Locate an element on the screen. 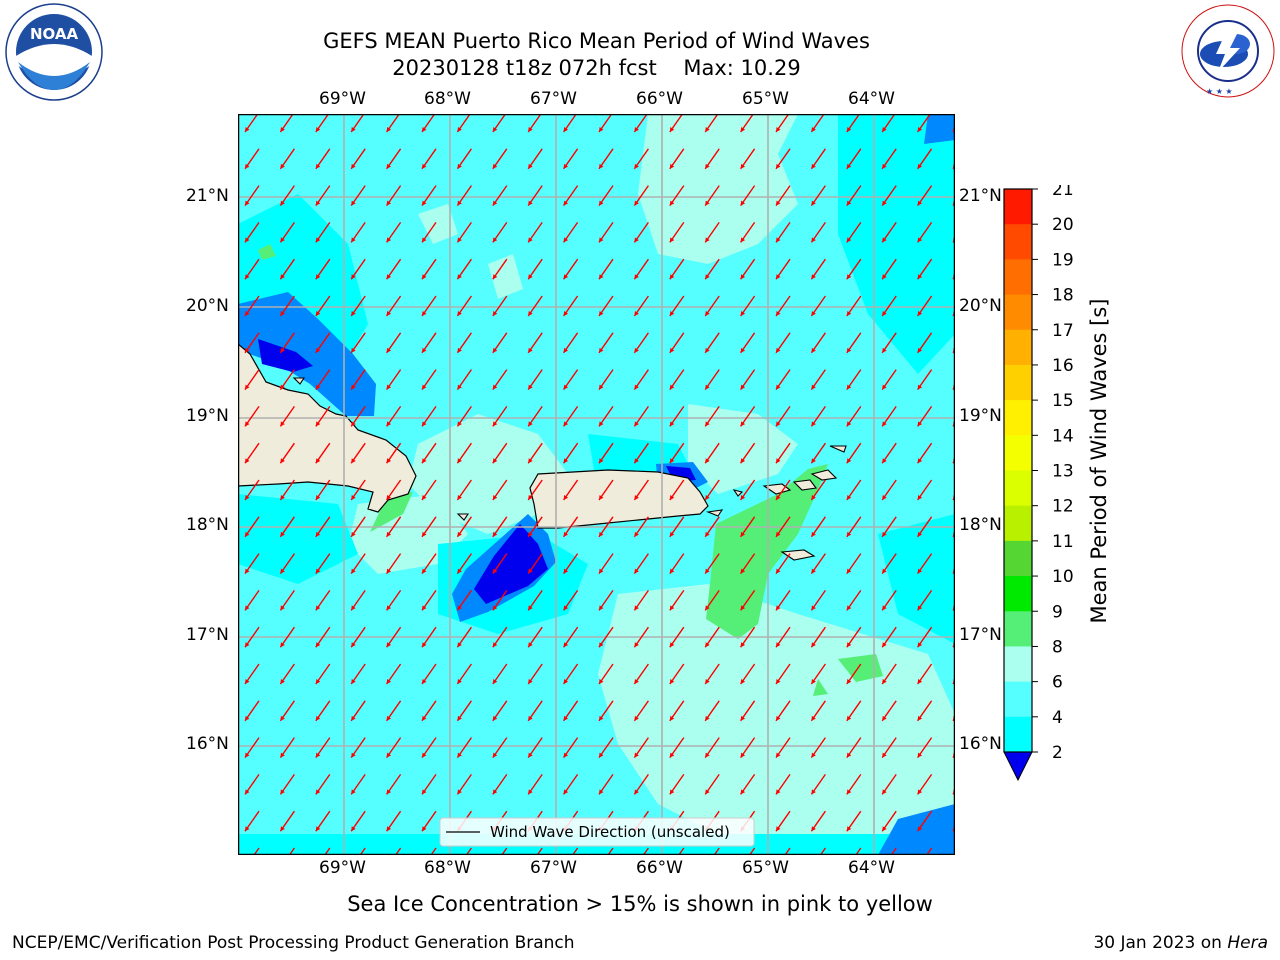  map-legend: Wind Wave Direction (unscaled) is located at coordinates (597, 832).